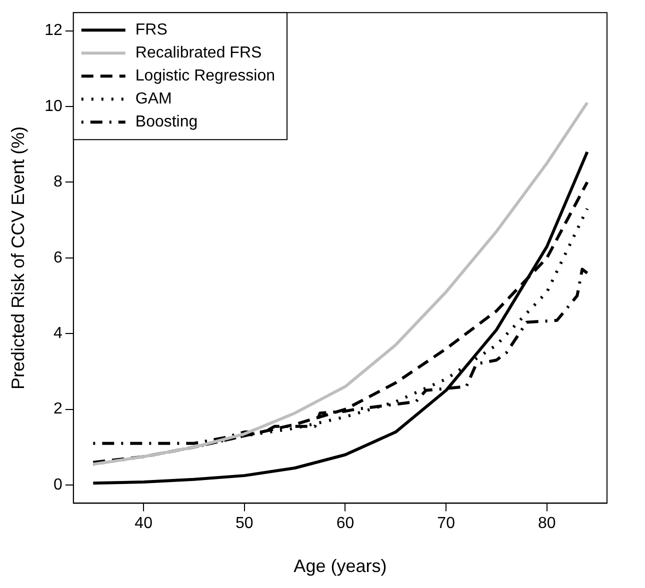  I want to click on x-tick-label: 80, so click(547, 523).